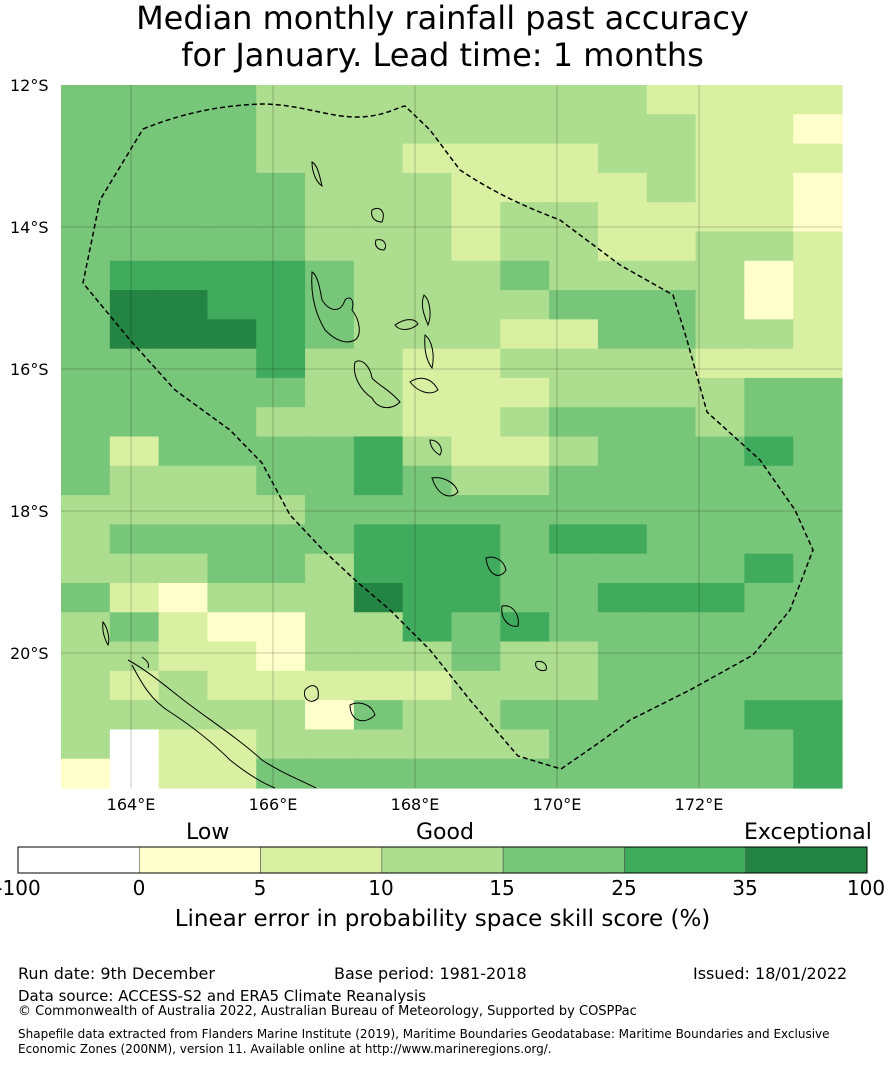  Describe the element at coordinates (502, 888) in the screenshot. I see `cb-tick: 15` at that location.